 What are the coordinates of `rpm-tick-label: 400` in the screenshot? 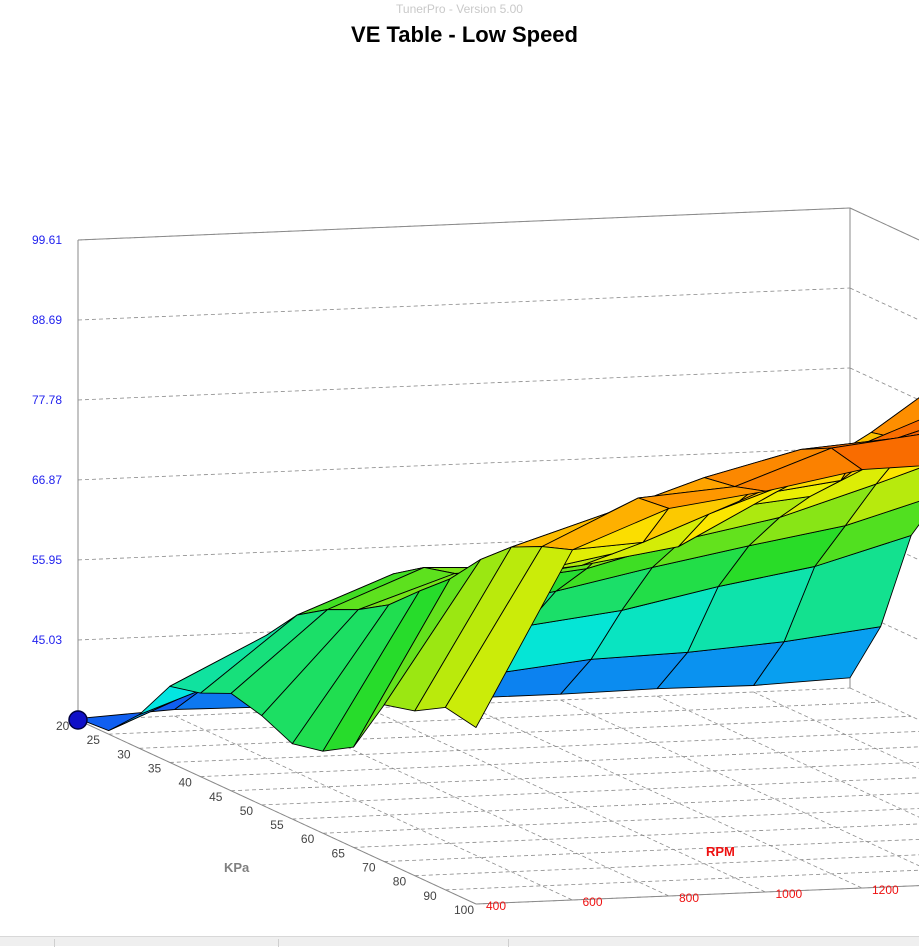 It's located at (496, 906).